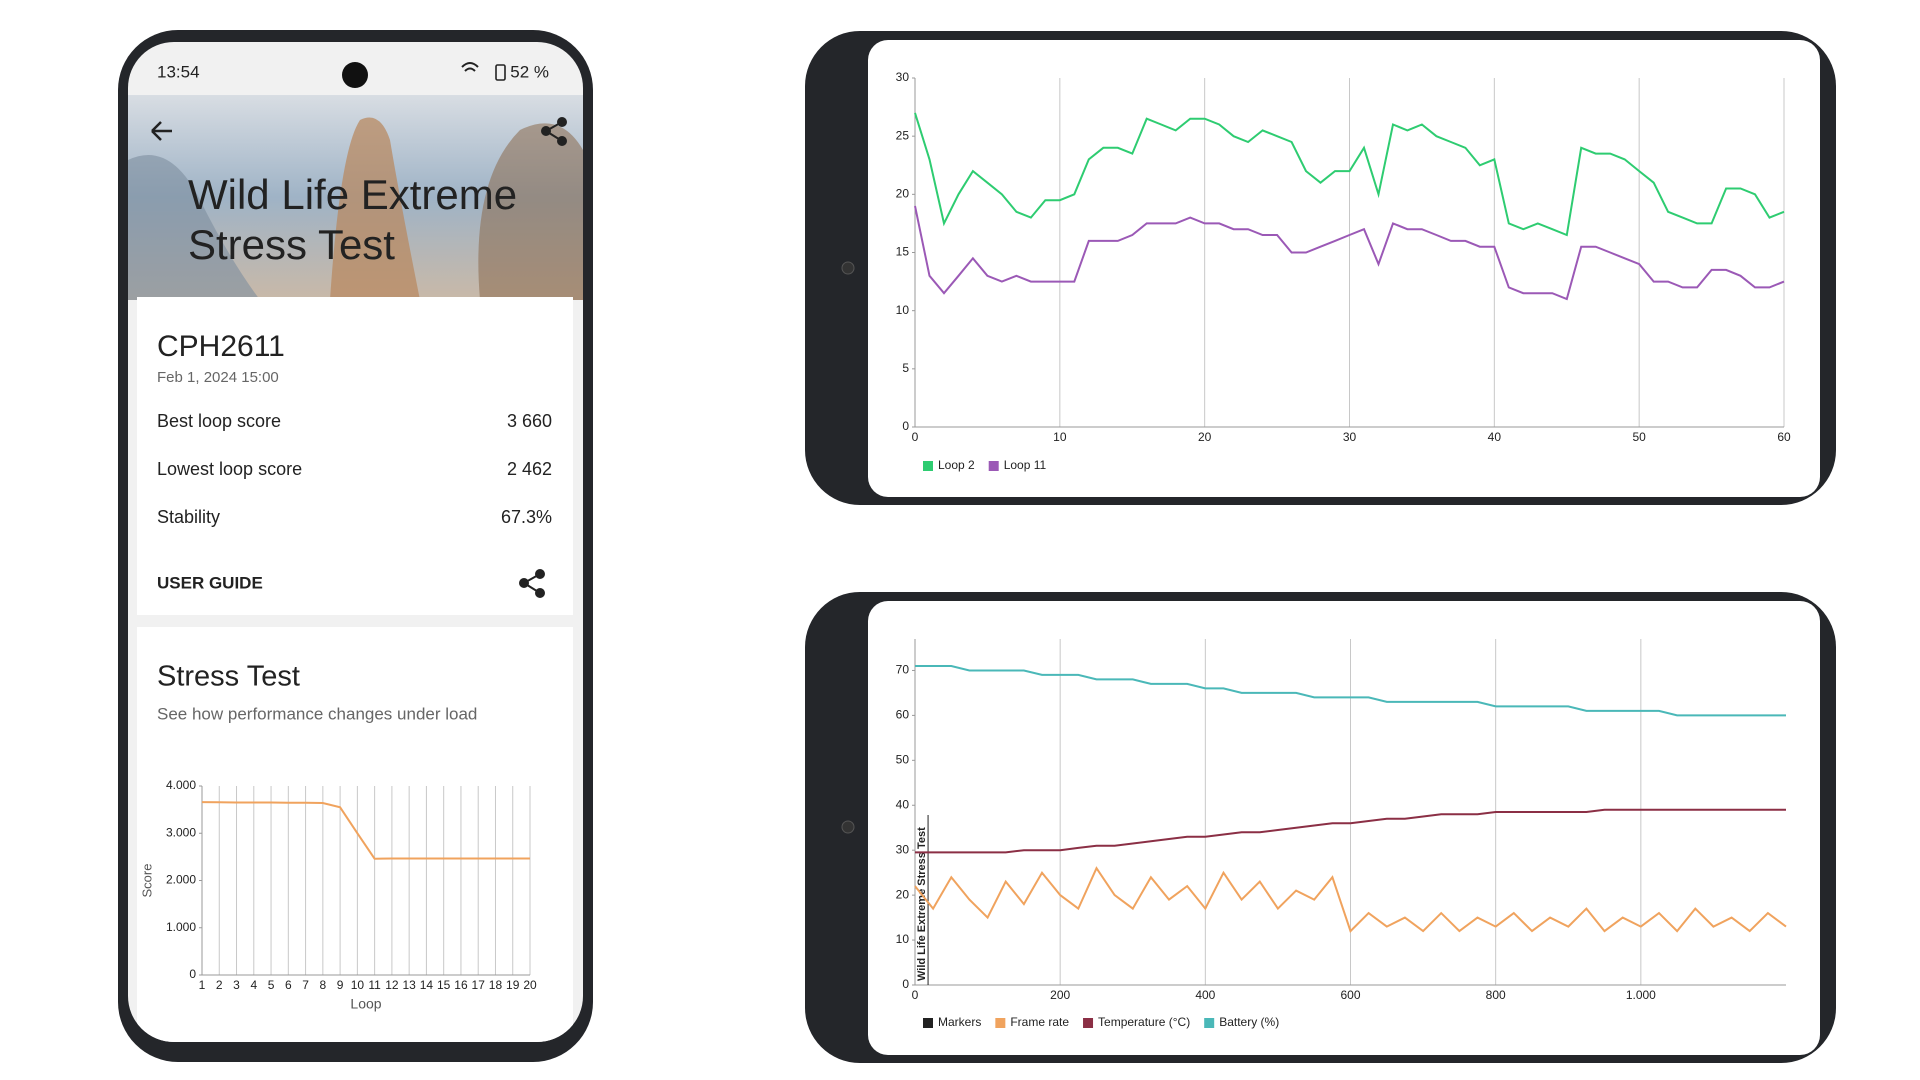 The height and width of the screenshot is (1080, 1920). What do you see at coordinates (903, 804) in the screenshot?
I see `y-tick-label: 40` at bounding box center [903, 804].